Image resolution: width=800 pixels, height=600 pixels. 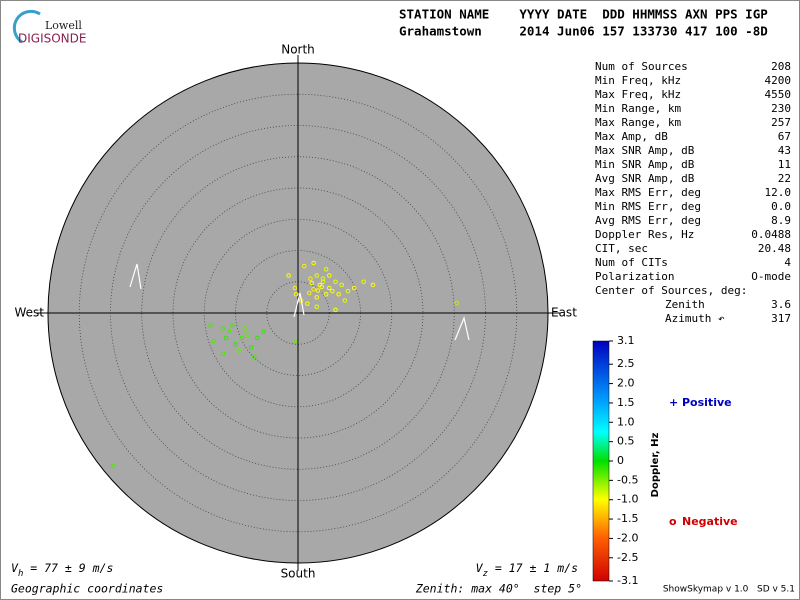 What do you see at coordinates (671, 290) in the screenshot?
I see `center-title: Center of Sources, deg:` at bounding box center [671, 290].